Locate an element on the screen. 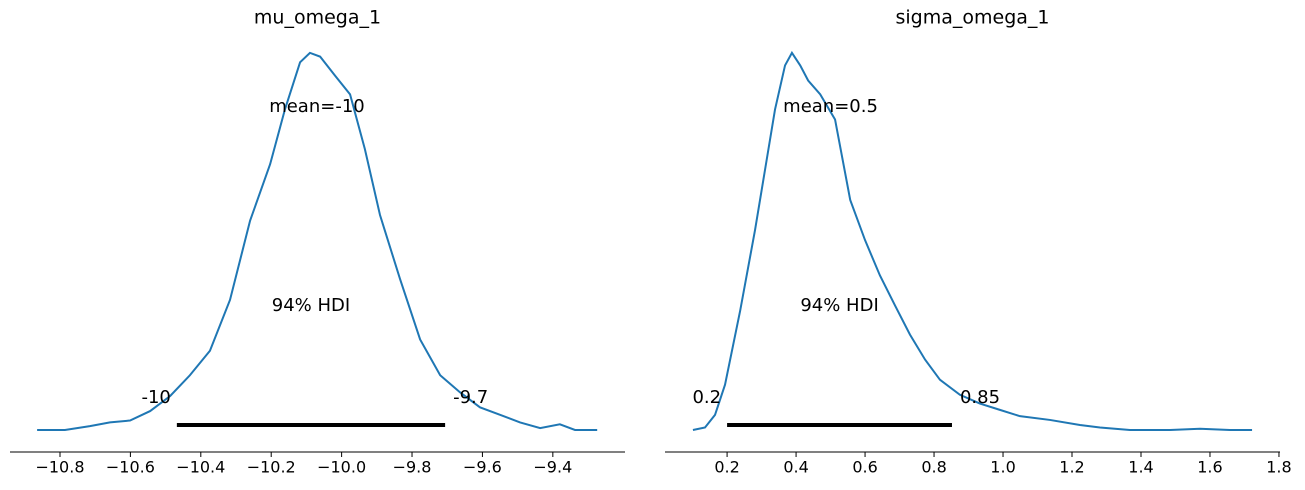 The image size is (1305, 490). hdi-high-label: -9.7 is located at coordinates (470, 397).